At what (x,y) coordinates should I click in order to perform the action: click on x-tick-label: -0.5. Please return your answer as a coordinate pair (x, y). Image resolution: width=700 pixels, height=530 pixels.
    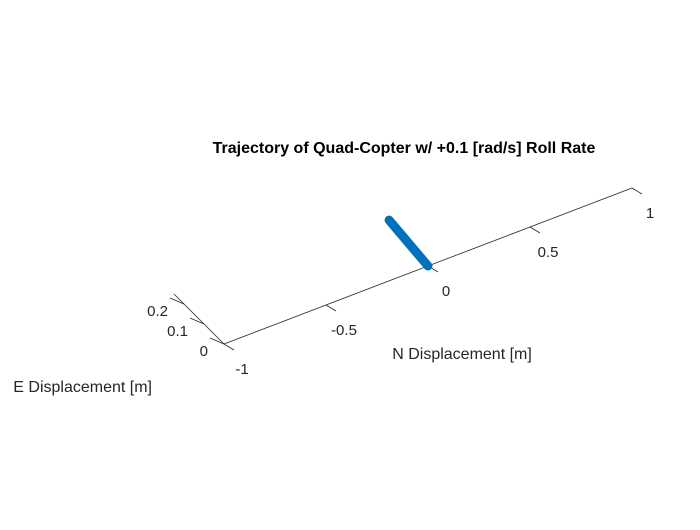
    Looking at the image, I should click on (344, 330).